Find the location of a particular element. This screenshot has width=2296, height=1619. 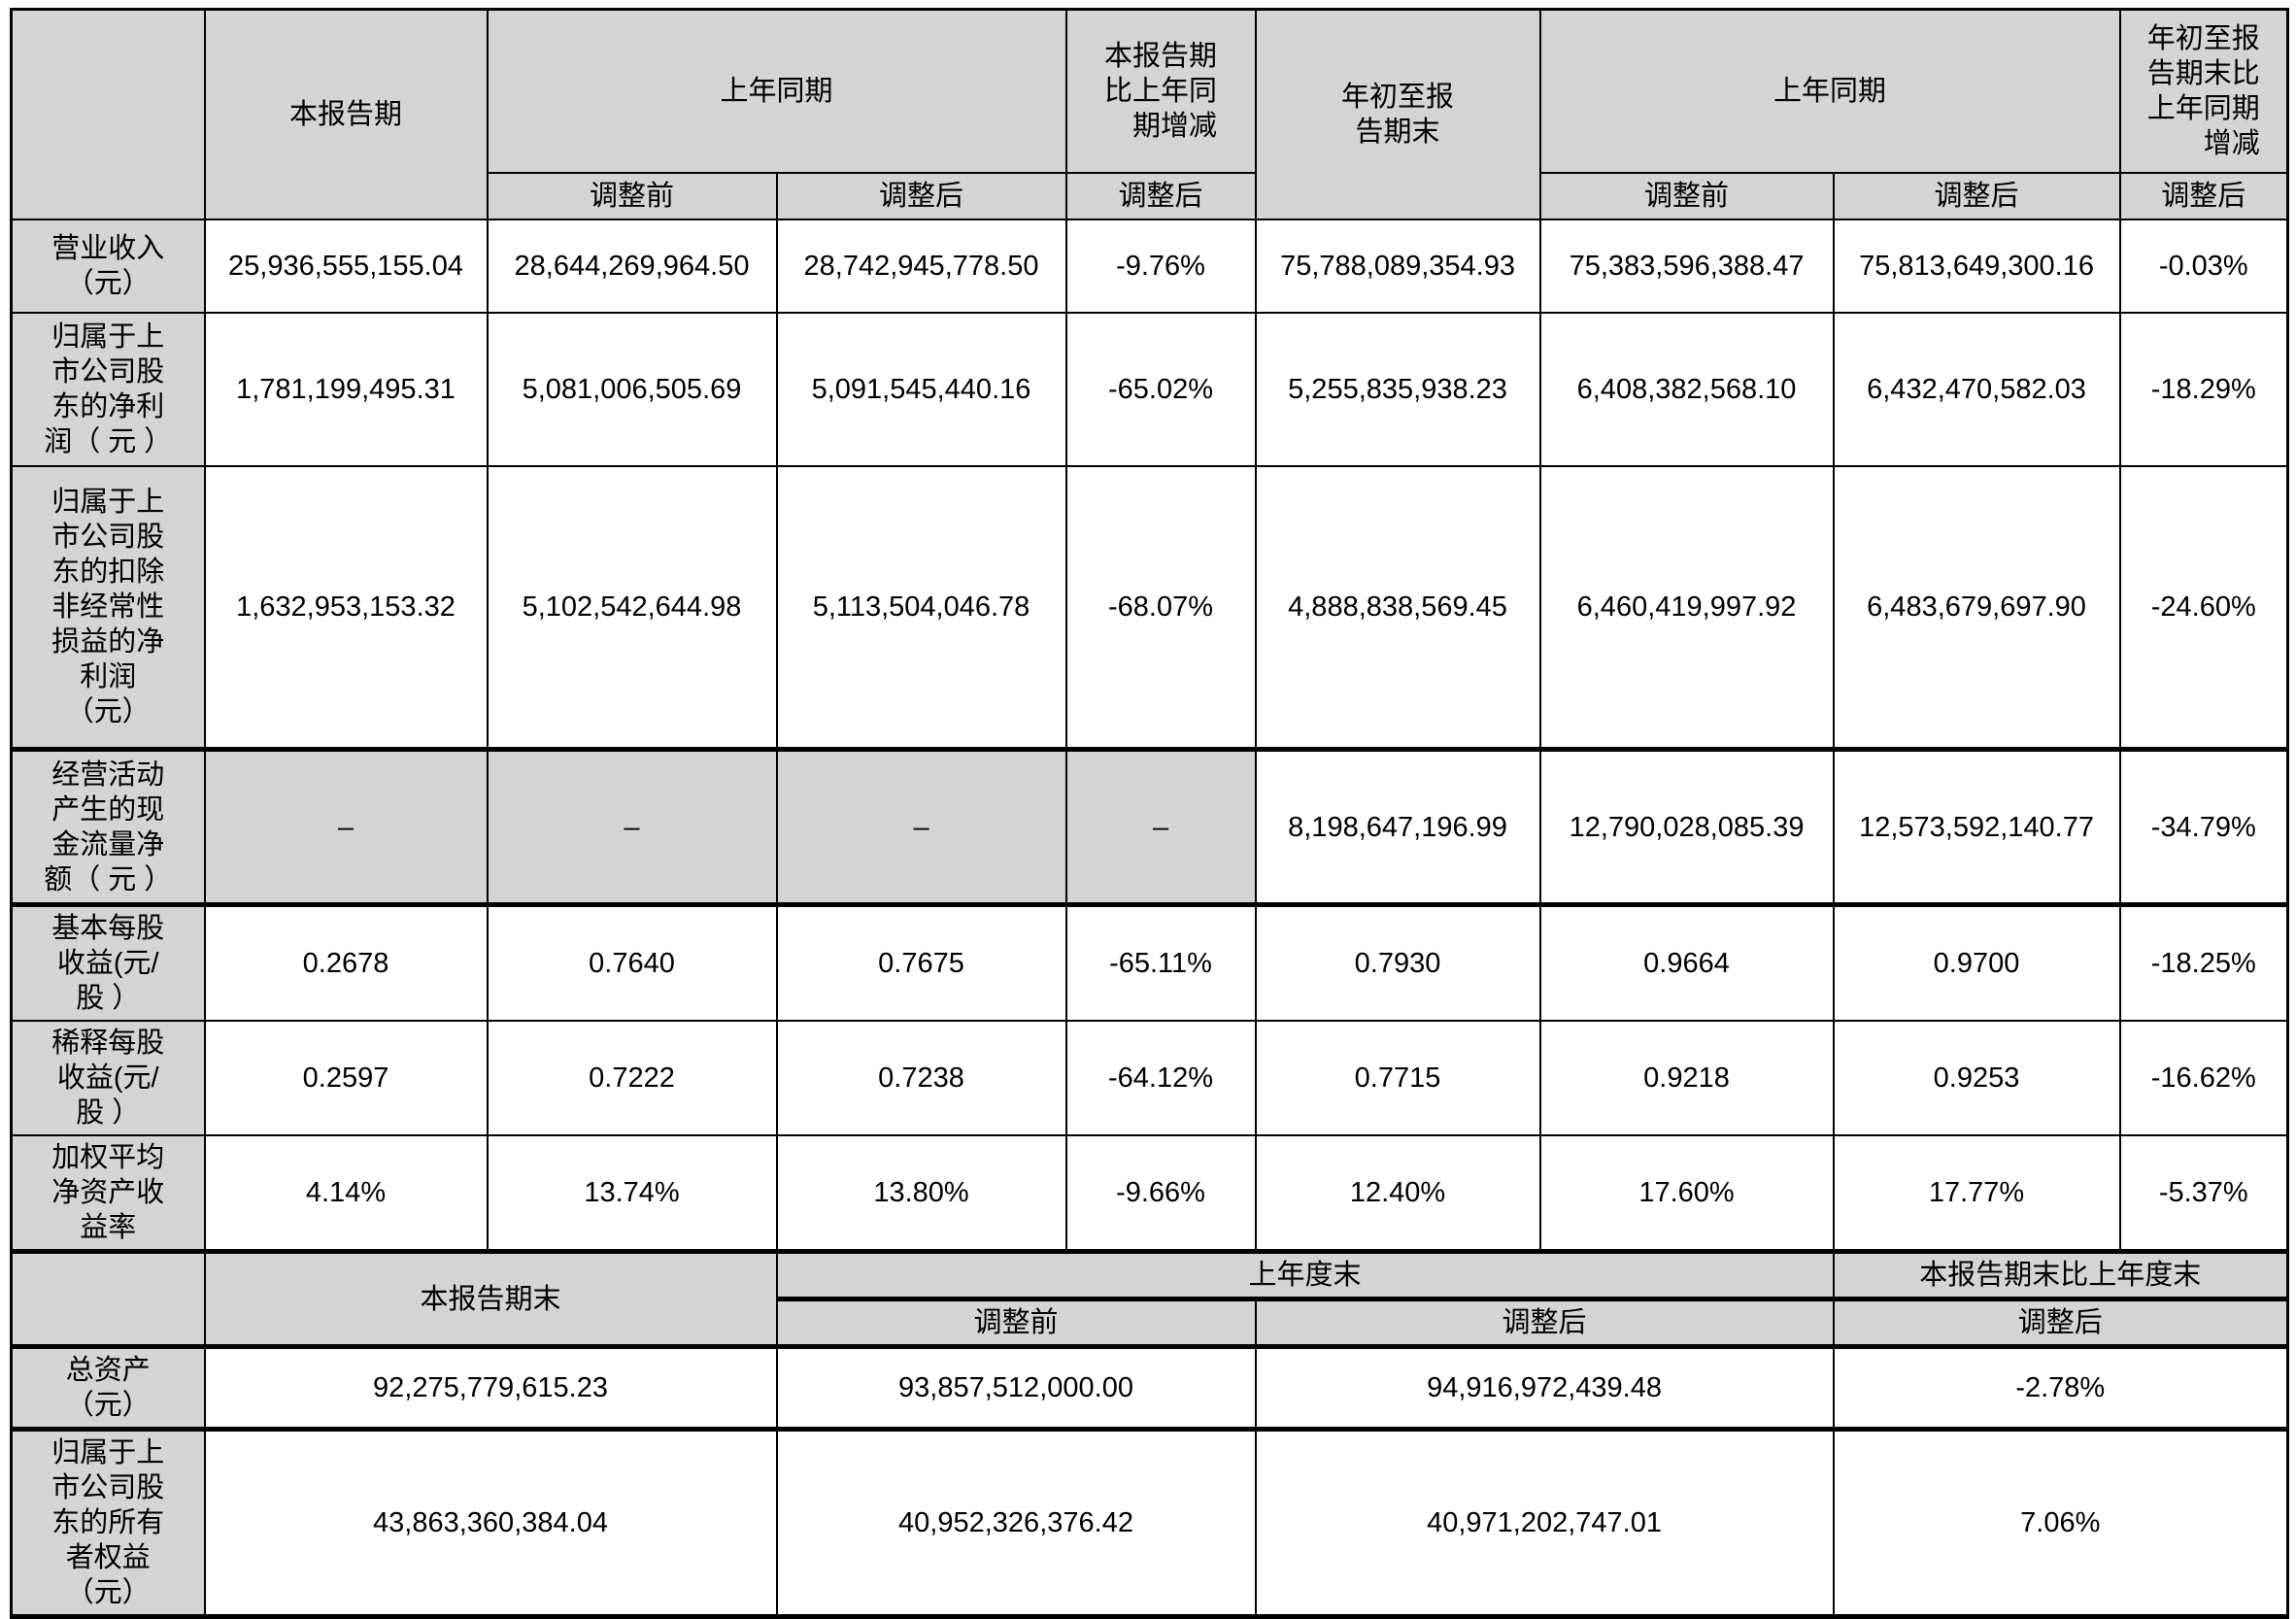

cell-value: -65.11% is located at coordinates (1160, 962).